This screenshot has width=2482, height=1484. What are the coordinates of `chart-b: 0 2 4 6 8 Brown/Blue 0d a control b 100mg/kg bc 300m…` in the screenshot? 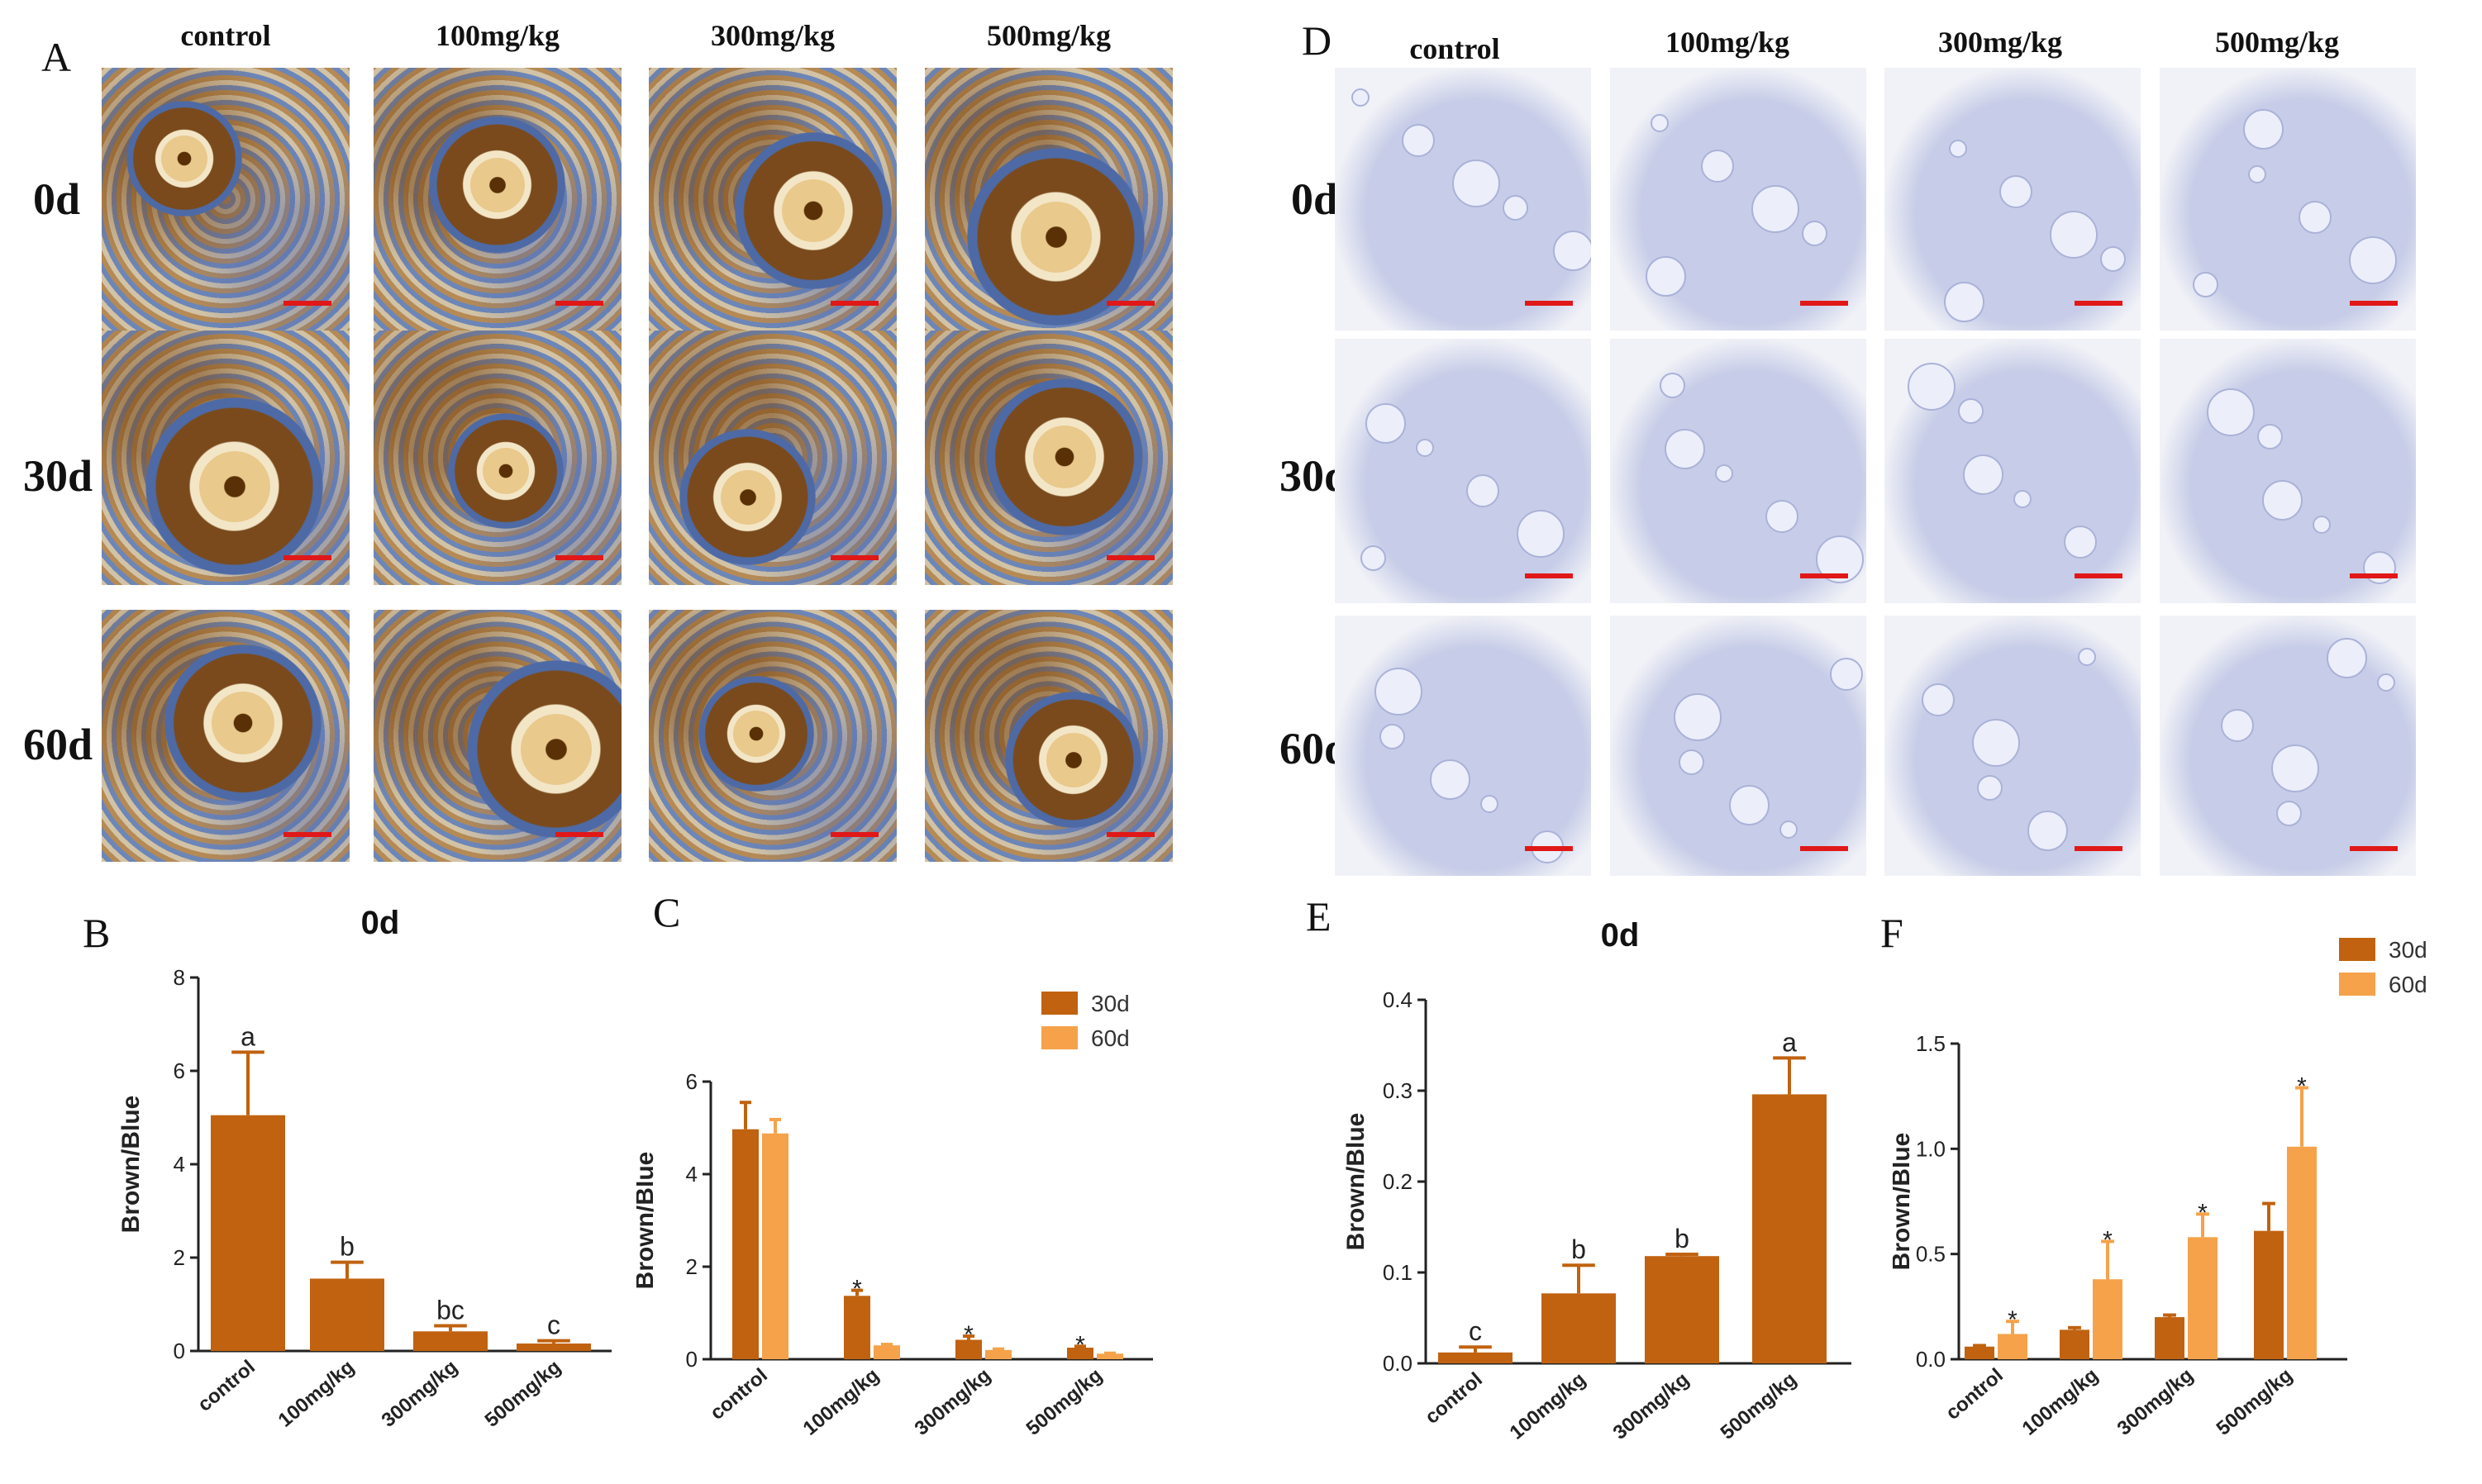 It's located at (364, 1168).